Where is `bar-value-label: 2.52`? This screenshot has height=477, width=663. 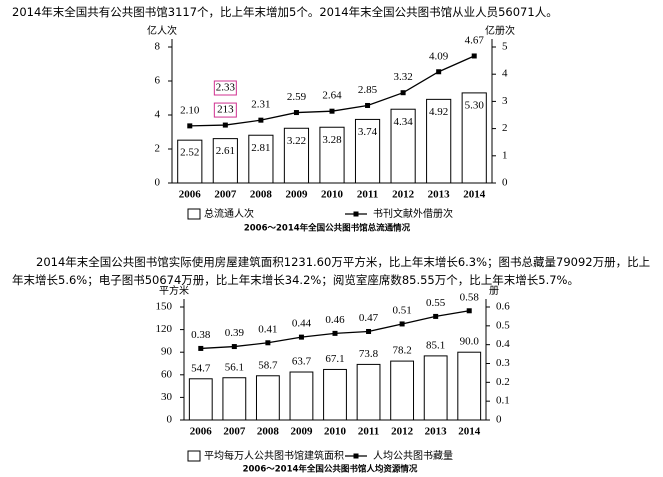
bar-value-label: 2.52 is located at coordinates (189, 153).